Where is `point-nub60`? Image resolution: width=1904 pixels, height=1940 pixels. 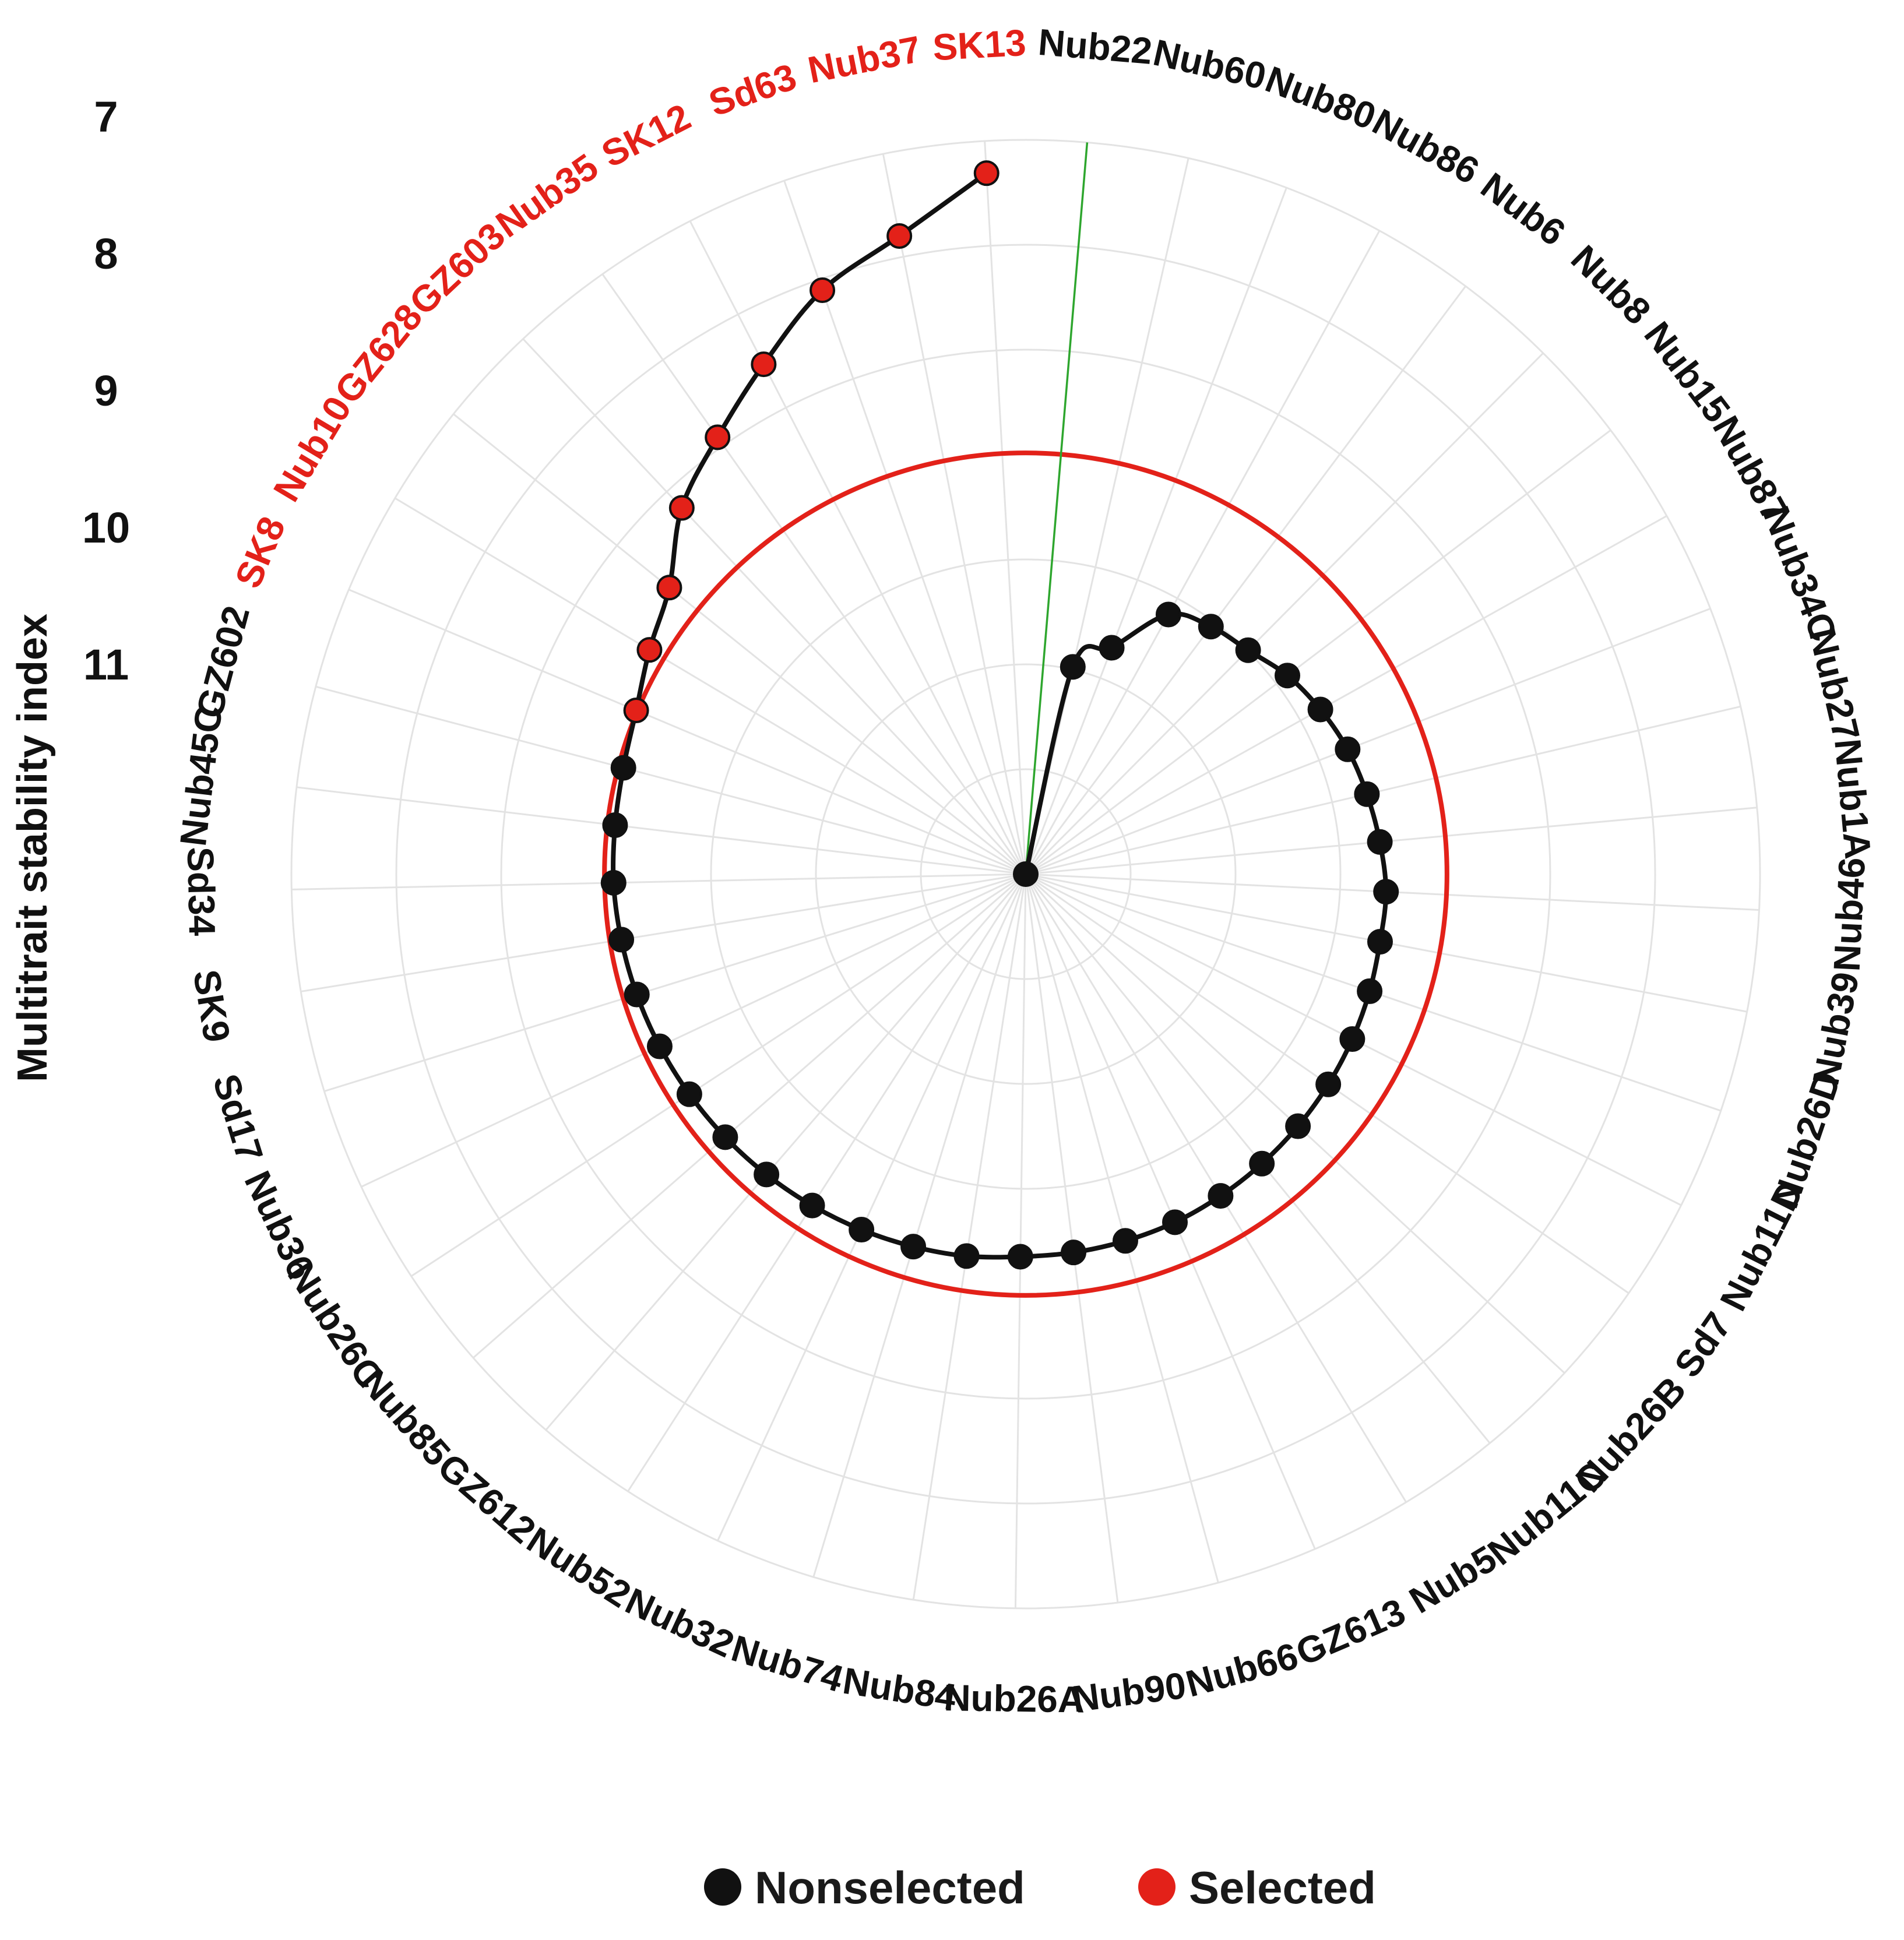
point-nub60 is located at coordinates (1073, 667).